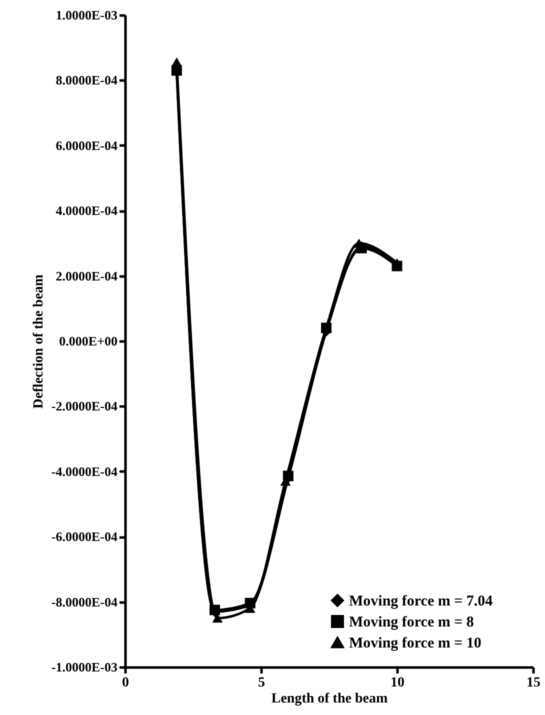  What do you see at coordinates (411, 622) in the screenshot?
I see `legend-label: Moving force m = 8` at bounding box center [411, 622].